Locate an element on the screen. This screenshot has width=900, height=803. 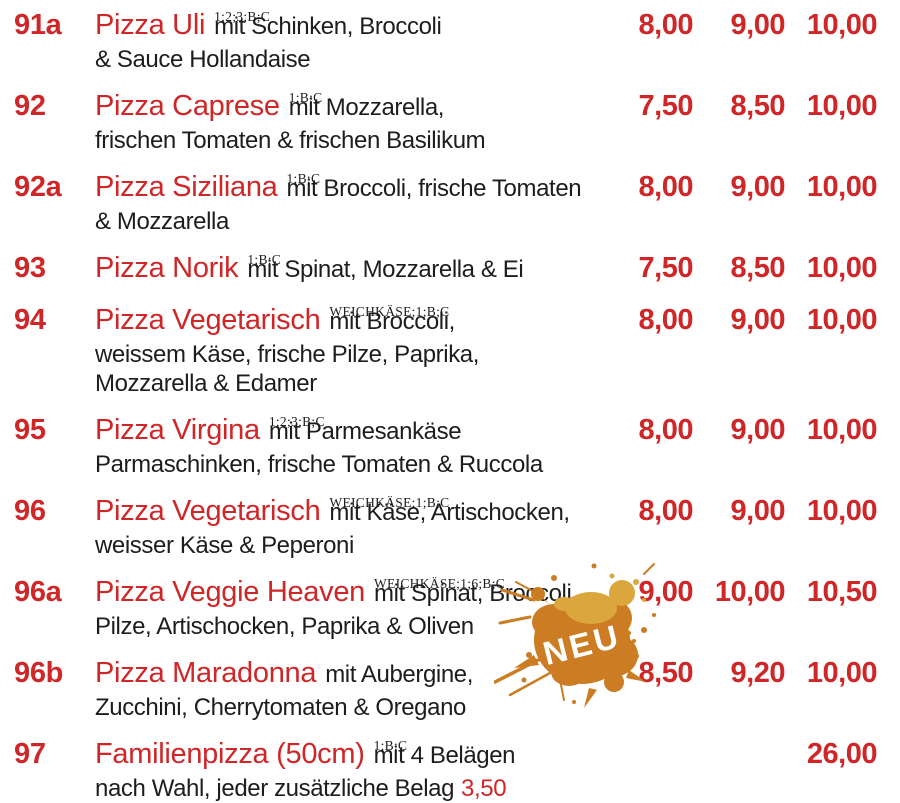
description-text: Zucchini, Cherrytomaten & Oregano is located at coordinates (280, 707).